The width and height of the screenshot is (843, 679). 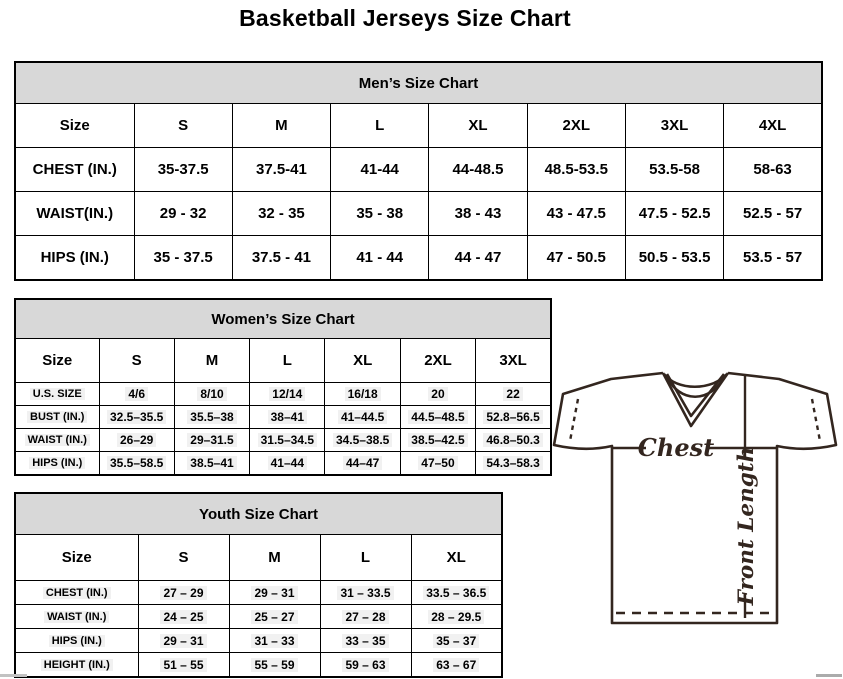 What do you see at coordinates (136, 463) in the screenshot?
I see `value-cell: 35.5–58.5` at bounding box center [136, 463].